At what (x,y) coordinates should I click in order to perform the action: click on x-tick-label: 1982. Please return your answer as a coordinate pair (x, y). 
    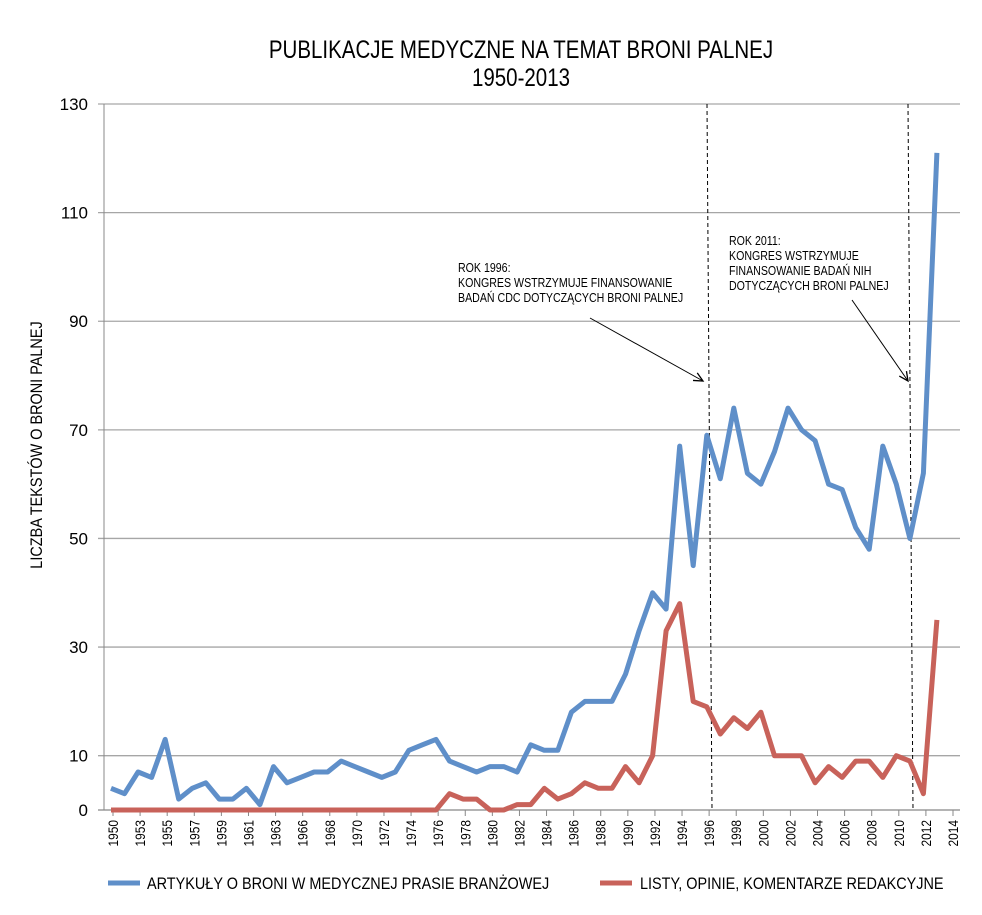
    Looking at the image, I should click on (520, 833).